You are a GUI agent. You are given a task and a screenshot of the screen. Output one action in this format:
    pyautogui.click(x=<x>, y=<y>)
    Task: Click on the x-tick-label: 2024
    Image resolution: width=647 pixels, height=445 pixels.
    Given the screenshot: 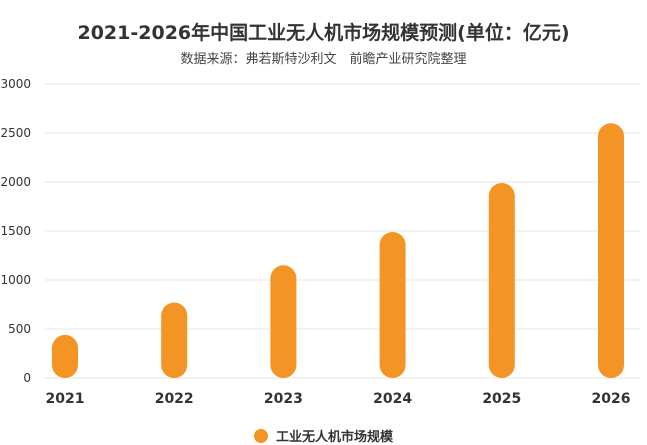 What is the action you would take?
    pyautogui.click(x=392, y=399)
    